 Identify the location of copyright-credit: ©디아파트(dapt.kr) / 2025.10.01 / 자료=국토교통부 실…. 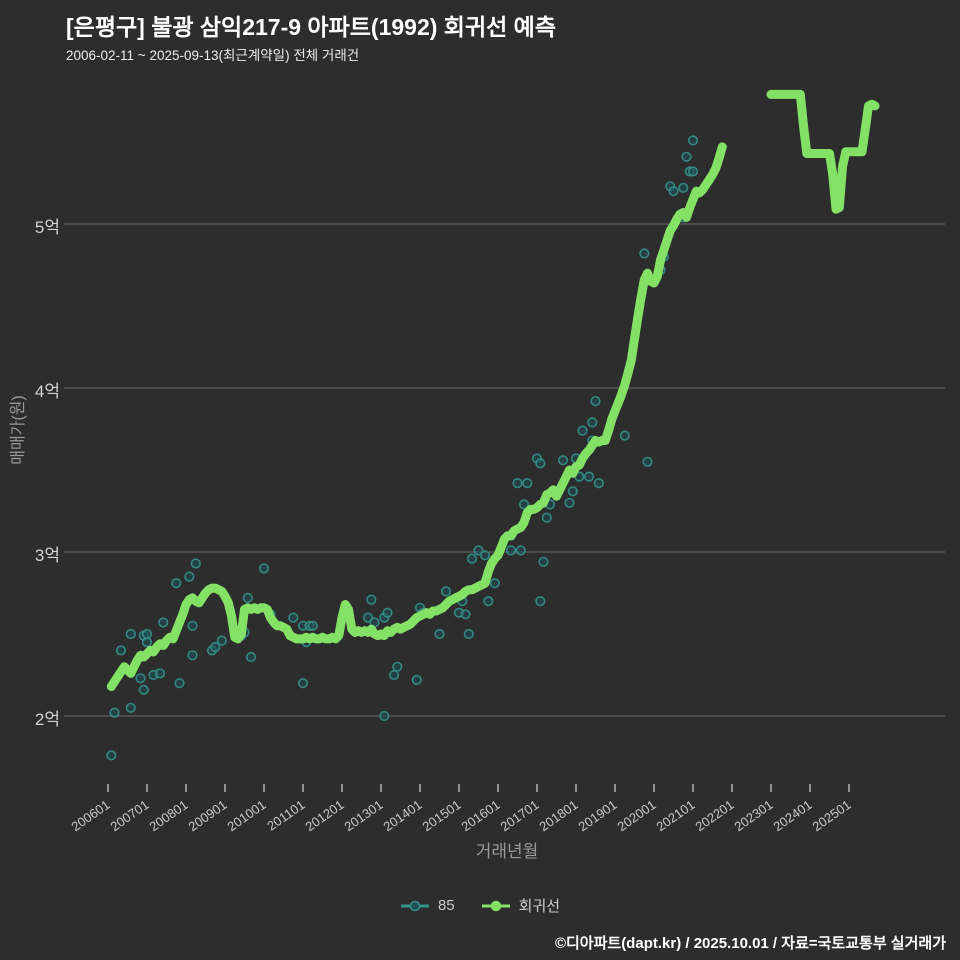
(750, 943).